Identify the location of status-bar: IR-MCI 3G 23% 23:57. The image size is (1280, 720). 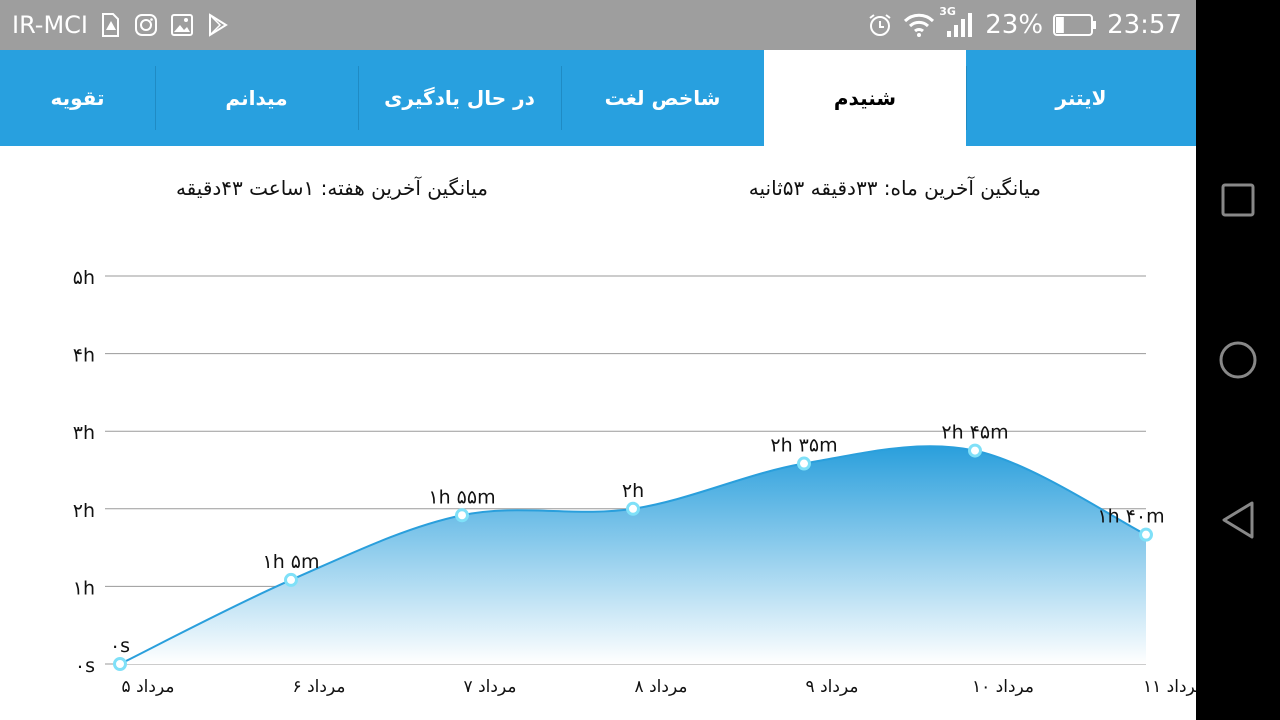
(598, 25).